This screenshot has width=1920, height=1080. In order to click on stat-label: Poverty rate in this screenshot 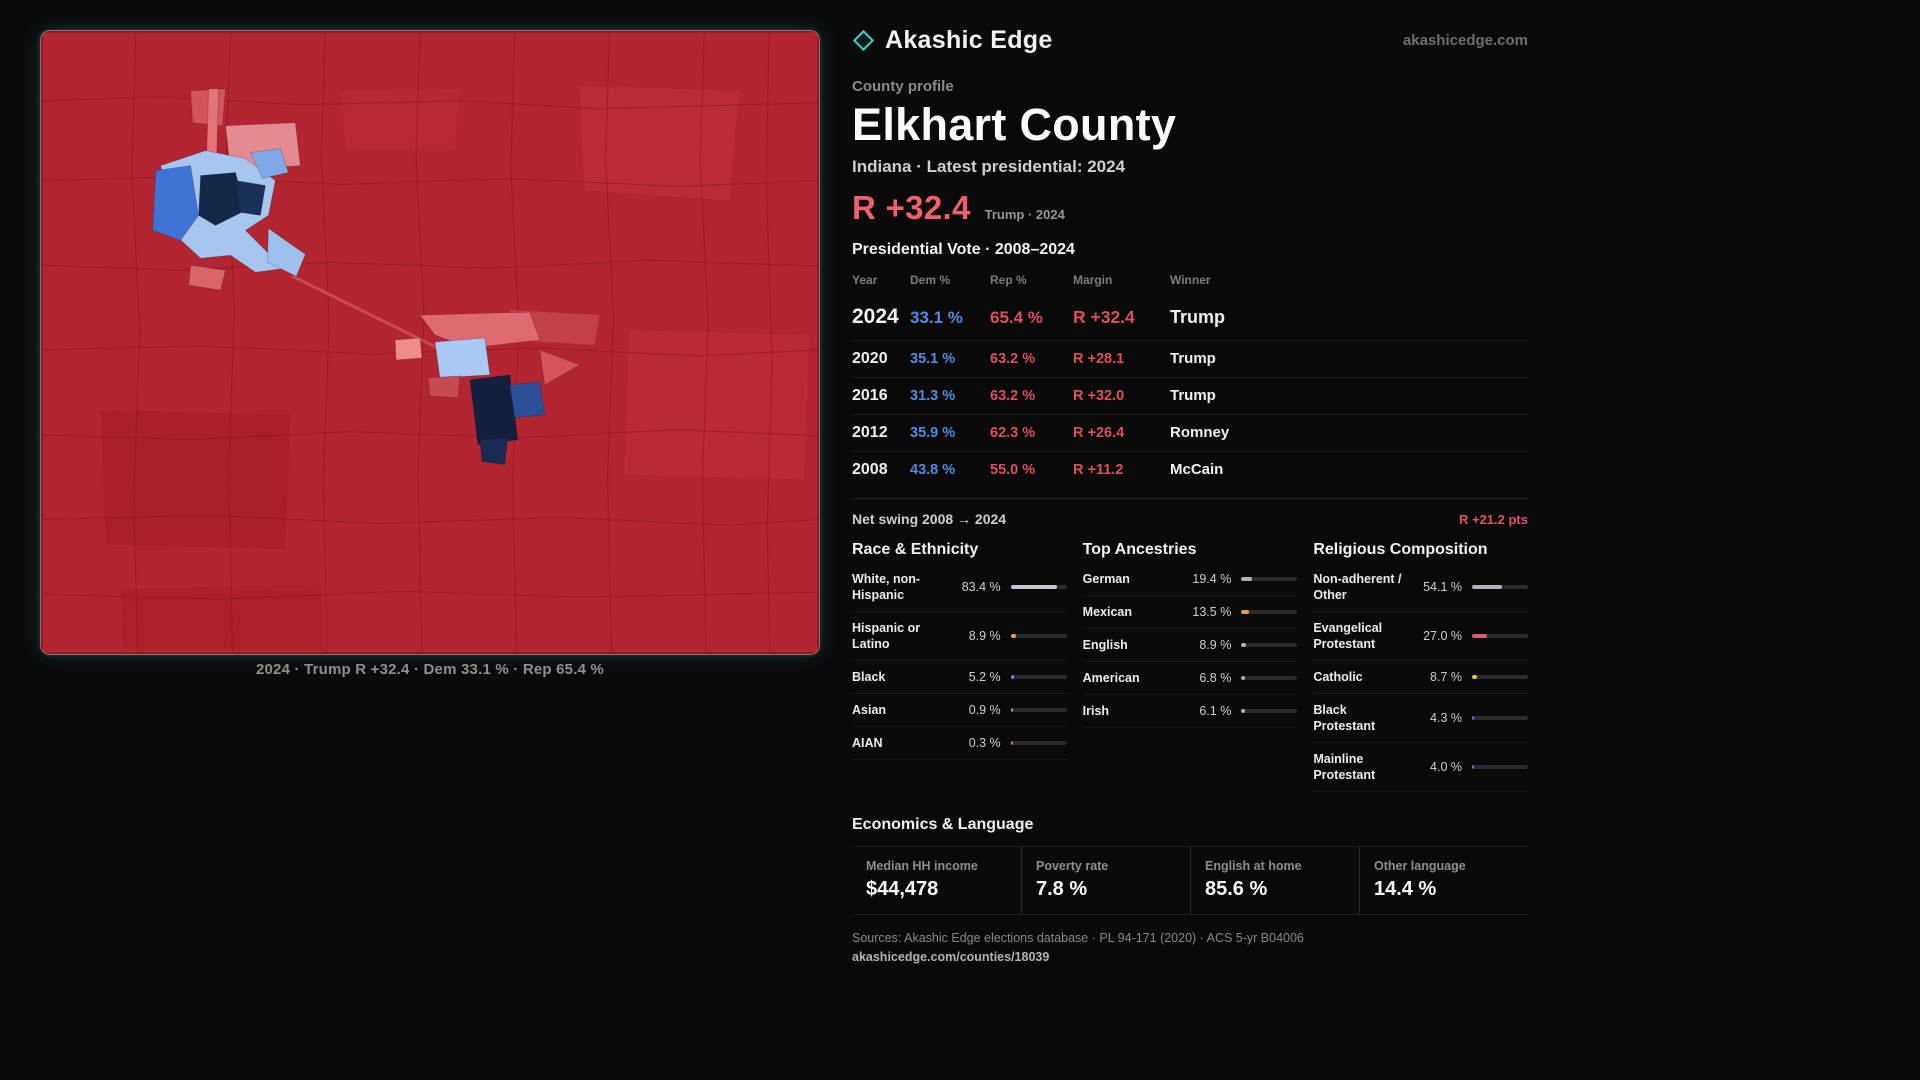, I will do `click(1072, 866)`.